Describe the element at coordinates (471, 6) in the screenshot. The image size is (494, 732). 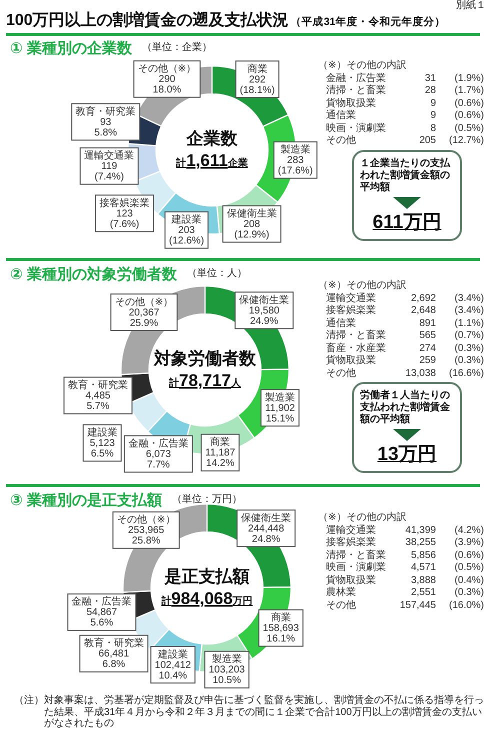
I see `text: 別紙１` at that location.